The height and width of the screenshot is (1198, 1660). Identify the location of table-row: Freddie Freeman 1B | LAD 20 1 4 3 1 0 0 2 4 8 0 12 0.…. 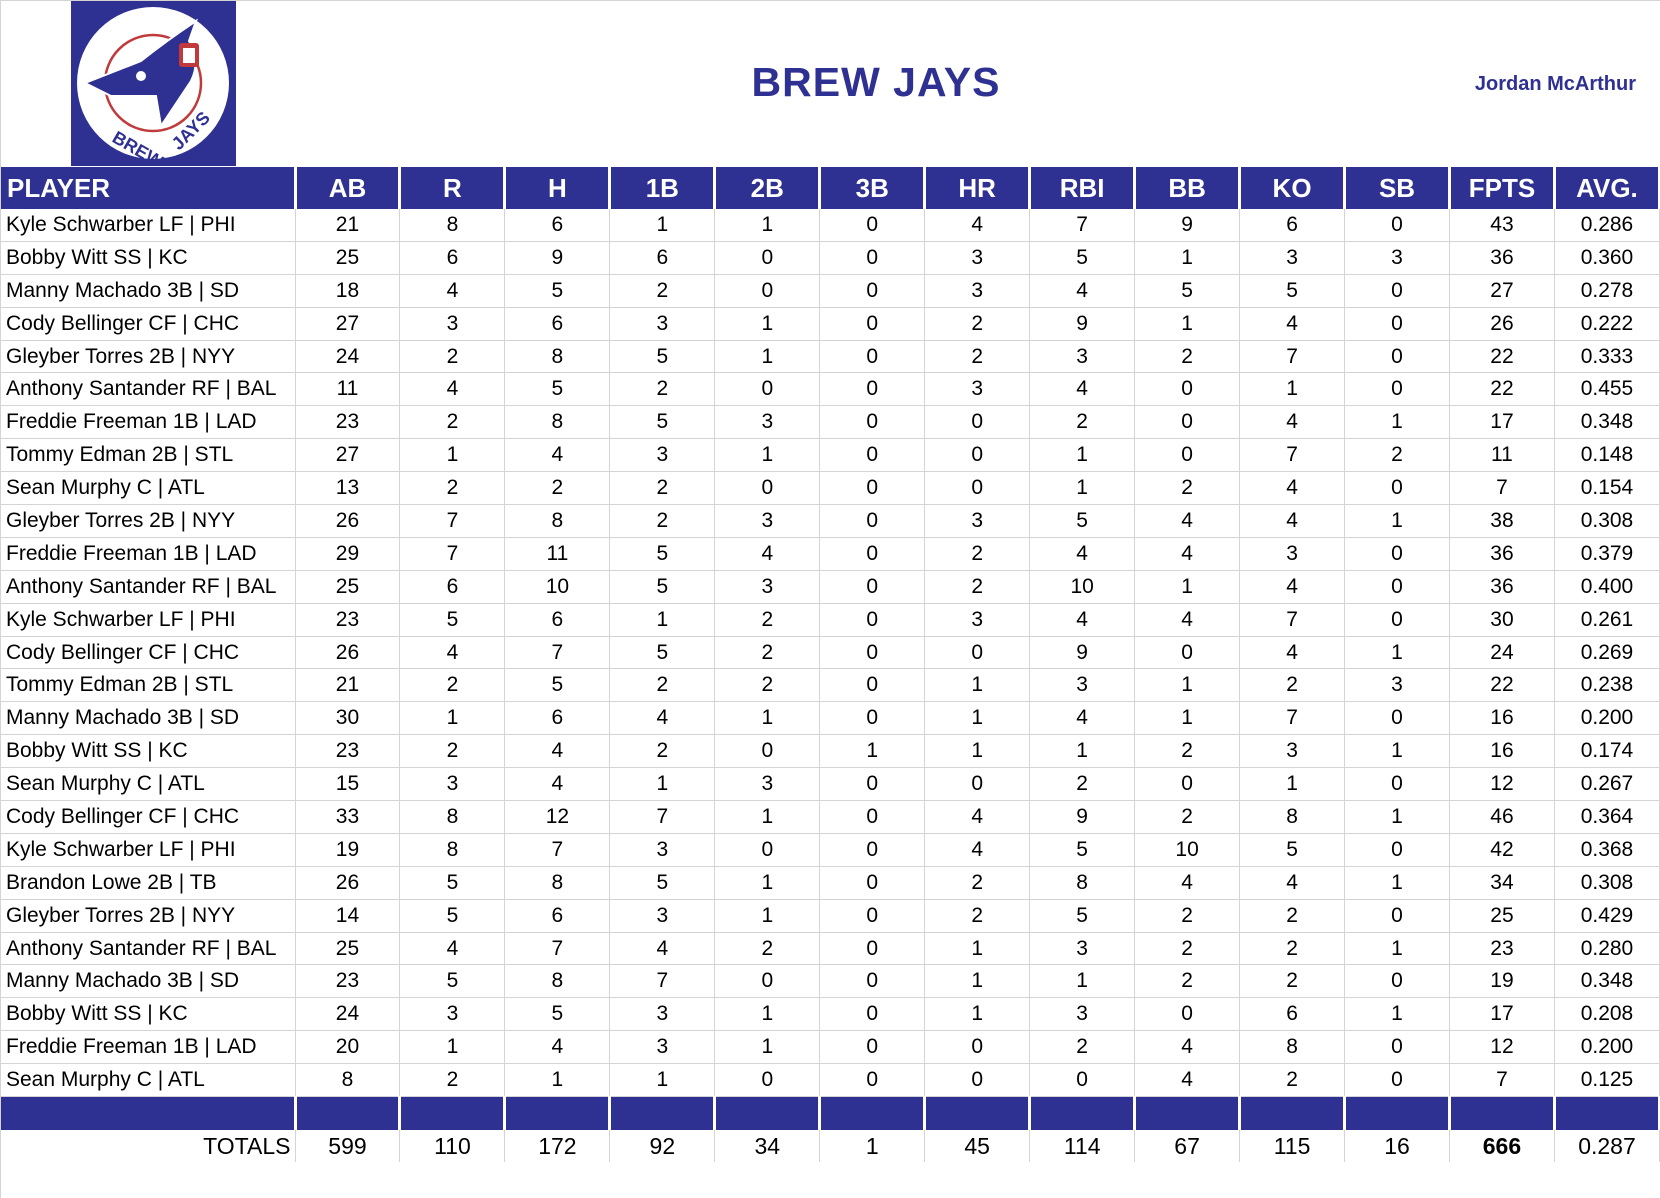
(830, 1047).